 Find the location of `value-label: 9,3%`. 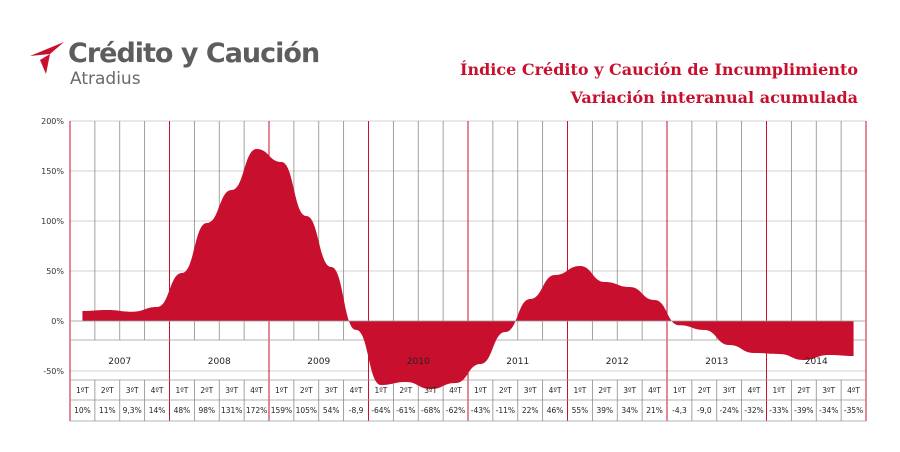

value-label: 9,3% is located at coordinates (132, 410).